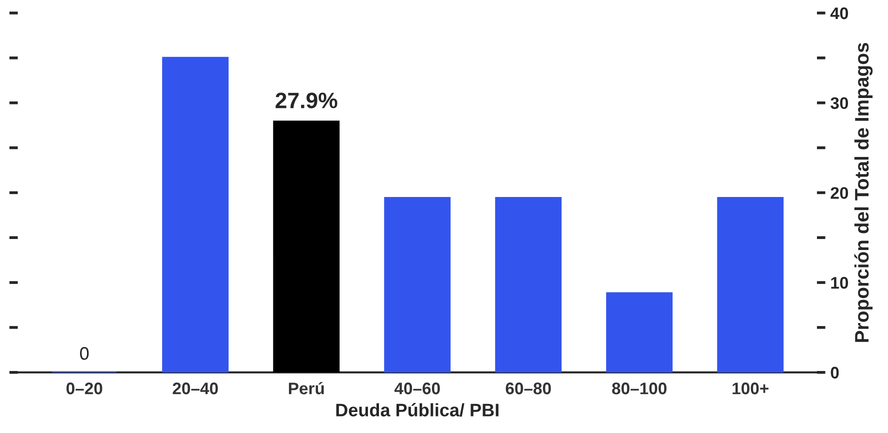  Describe the element at coordinates (750, 388) in the screenshot. I see `x-tick-label: 100+` at that location.